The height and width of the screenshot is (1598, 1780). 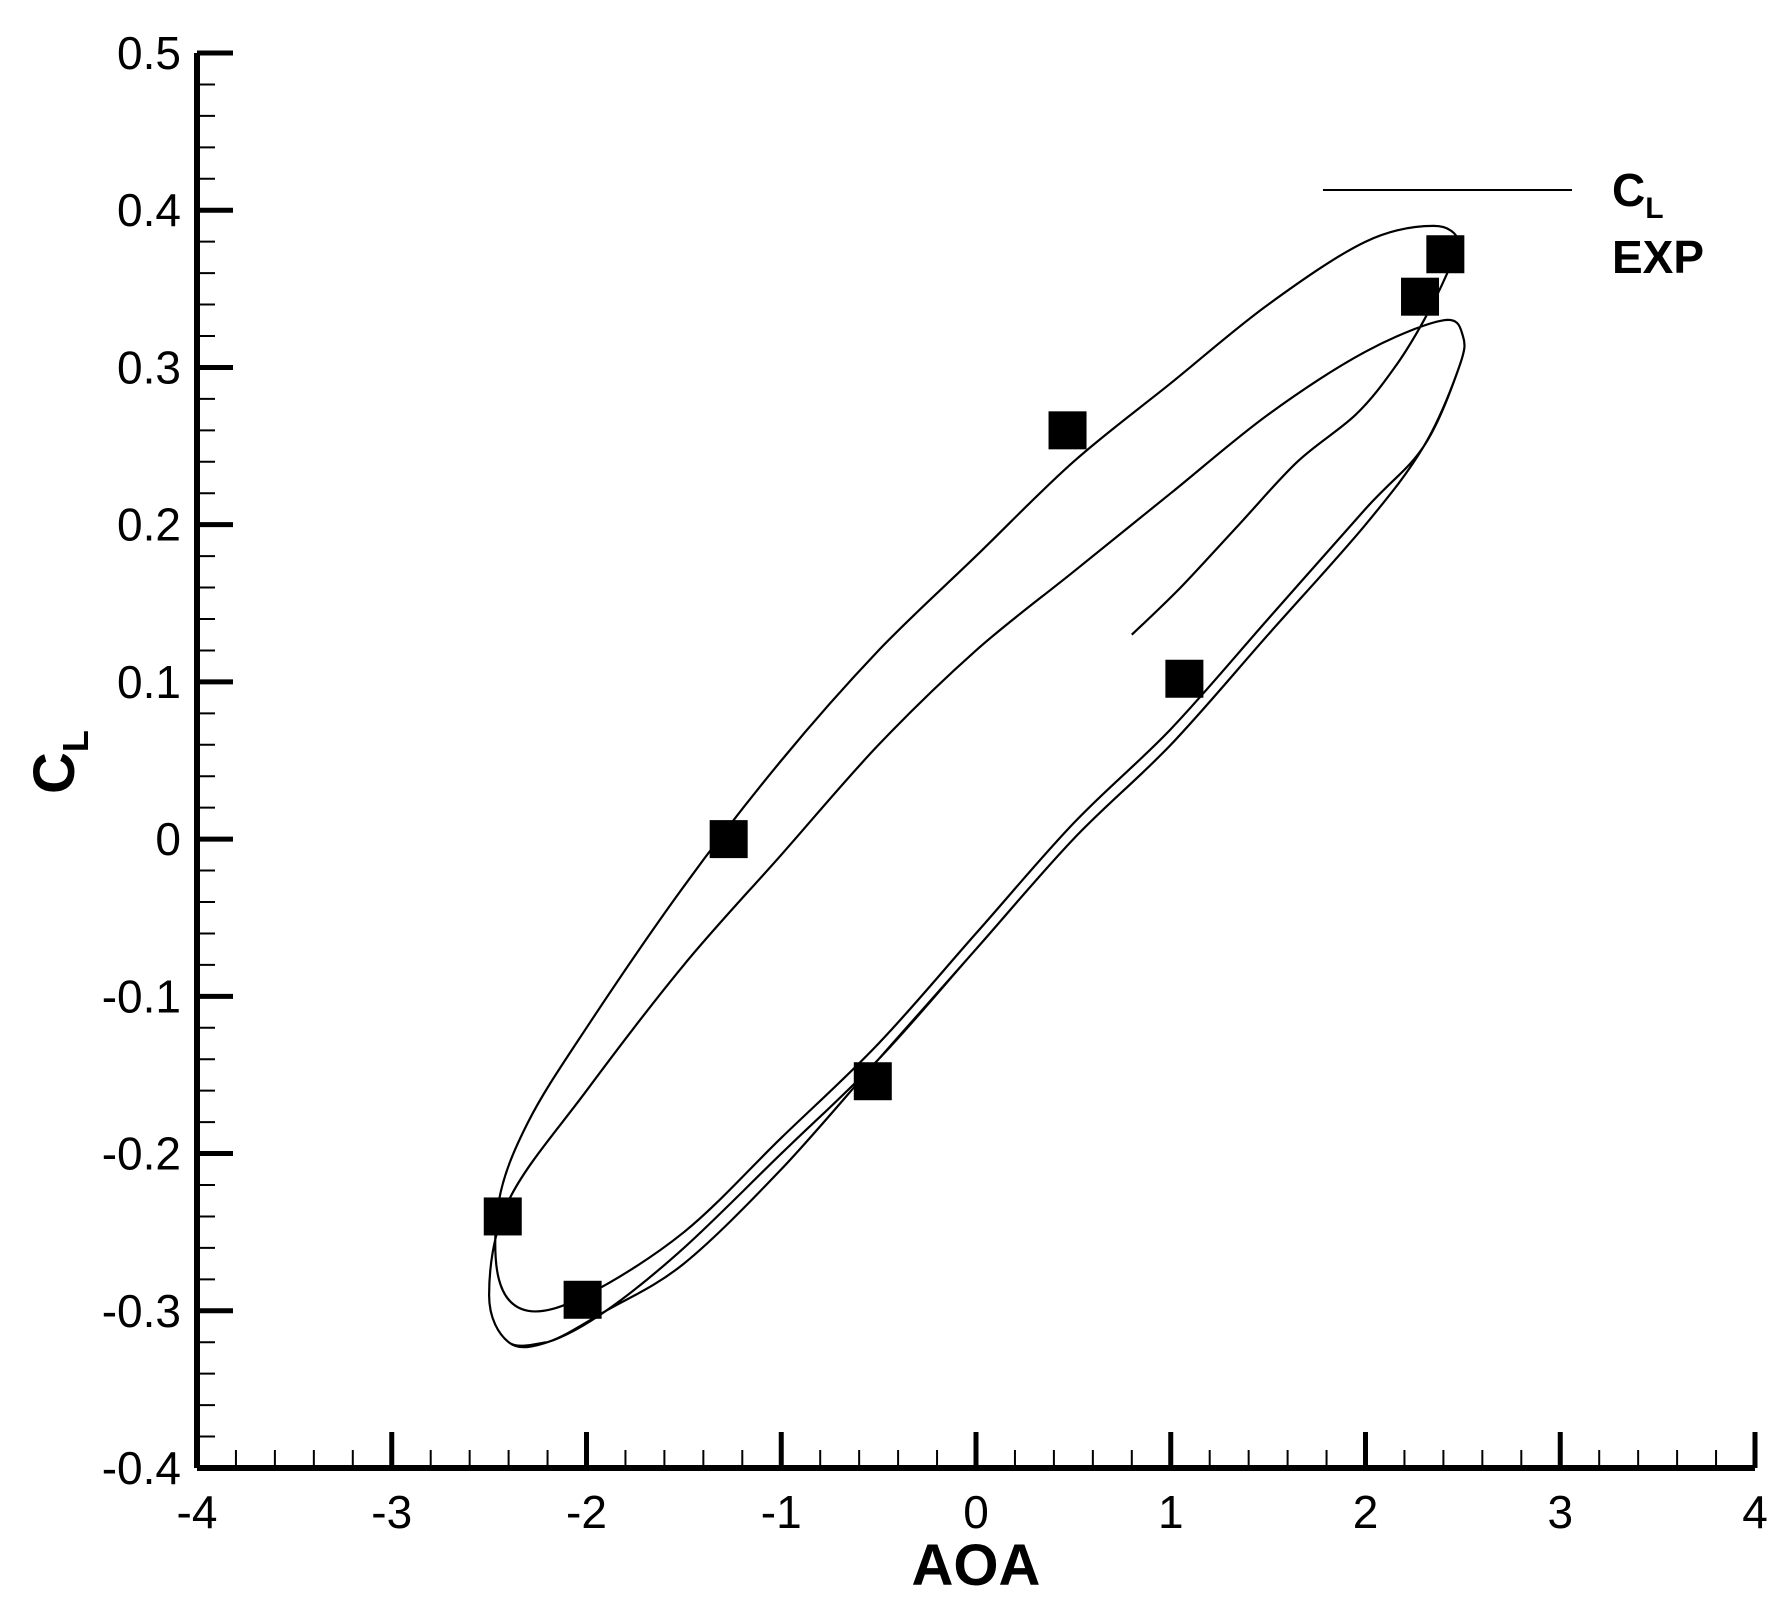 I want to click on y-tick-labels: -0.4 -0.3 -0.2 -0.1 0 0.1 0.2 0.3 0.4 0.5, so click(x=141, y=760).